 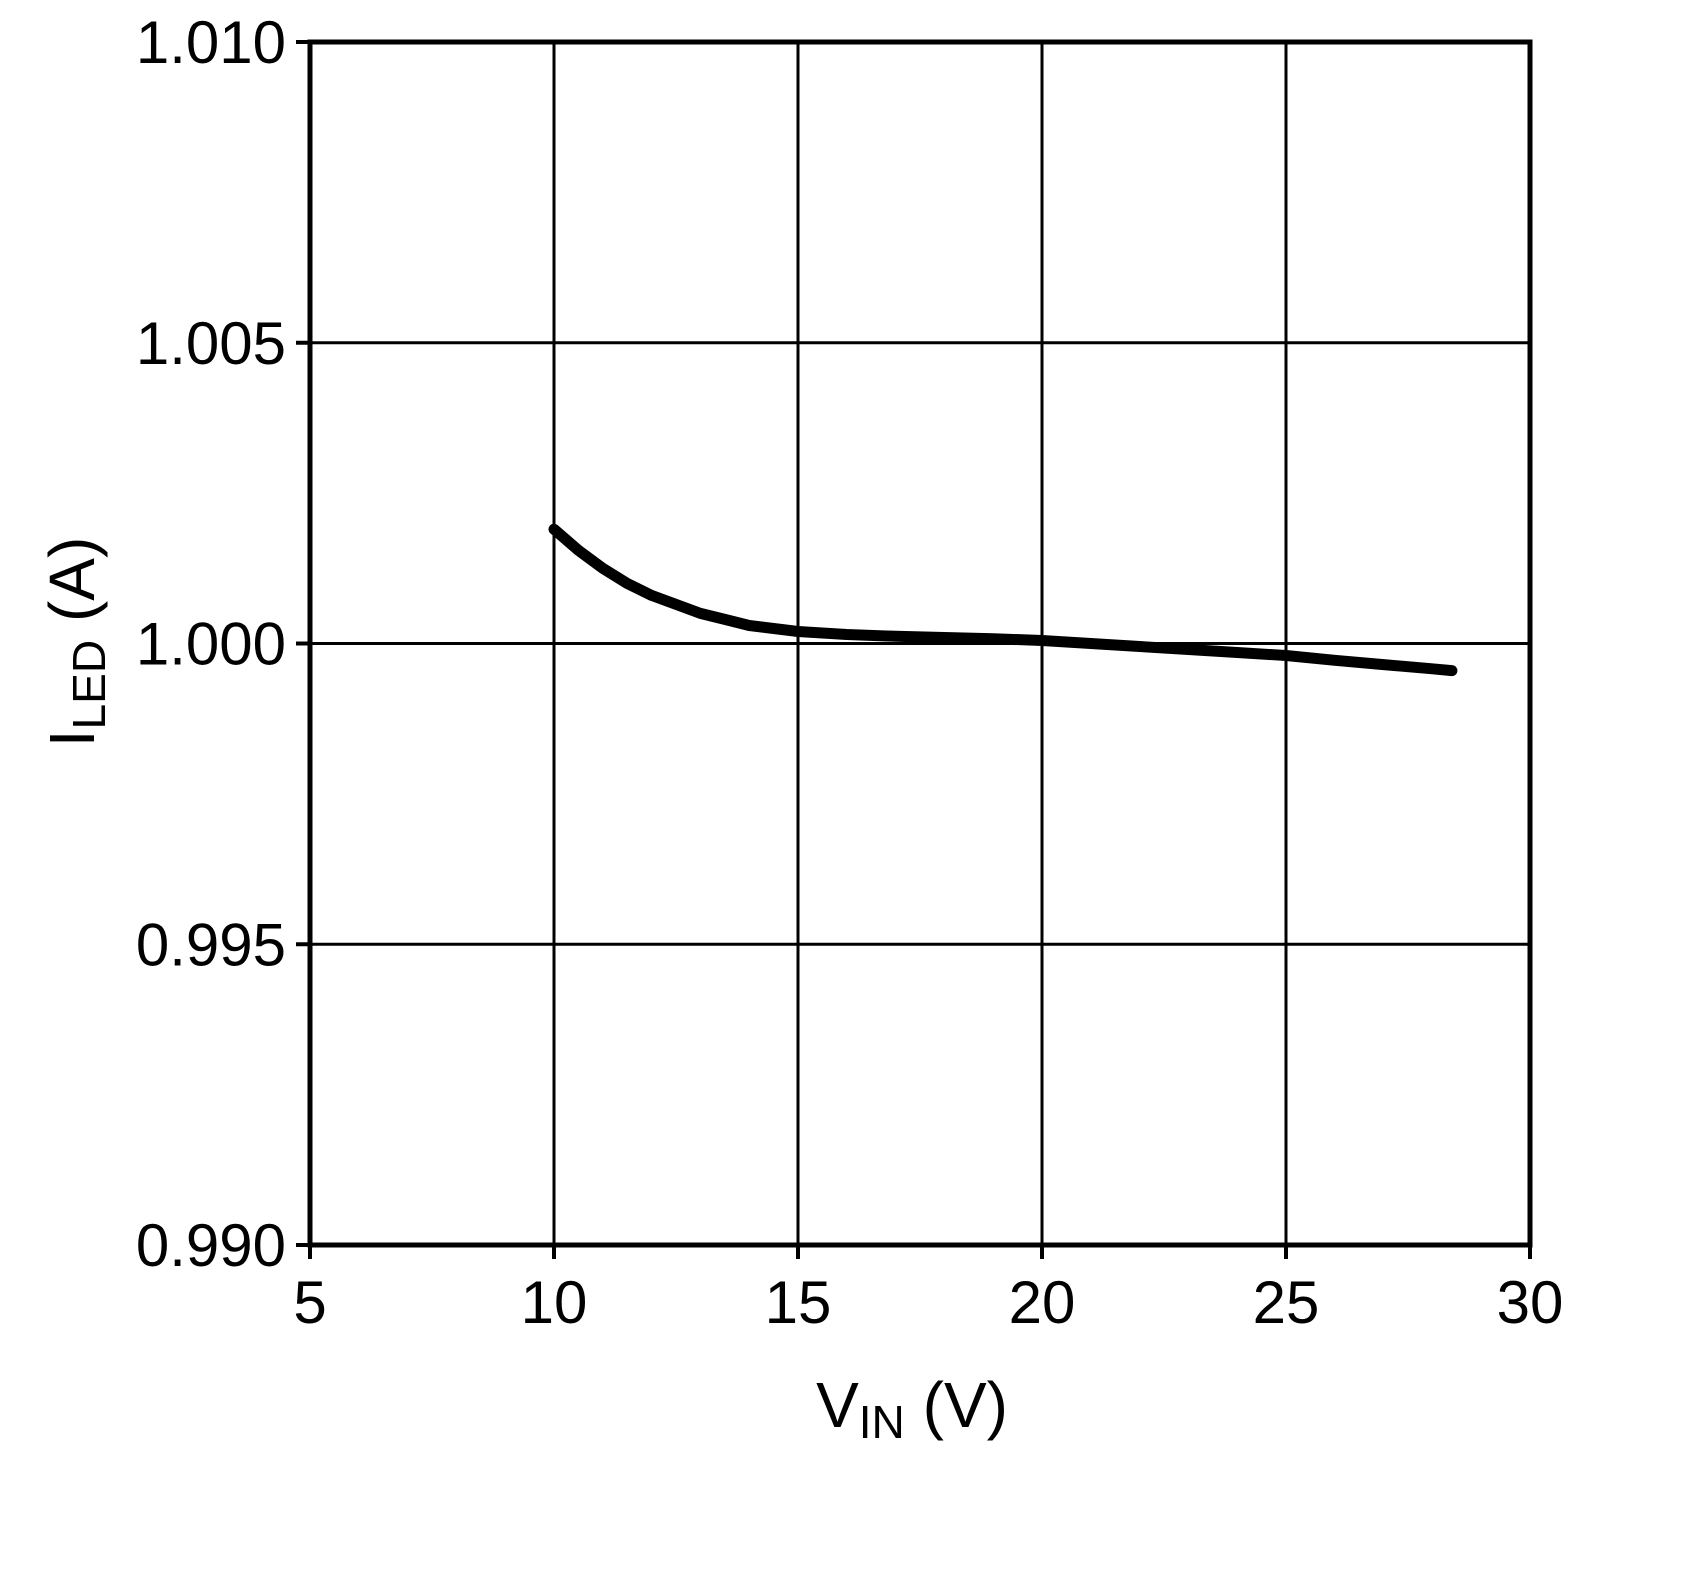 What do you see at coordinates (1042, 1302) in the screenshot?
I see `x-tick-label: 20` at bounding box center [1042, 1302].